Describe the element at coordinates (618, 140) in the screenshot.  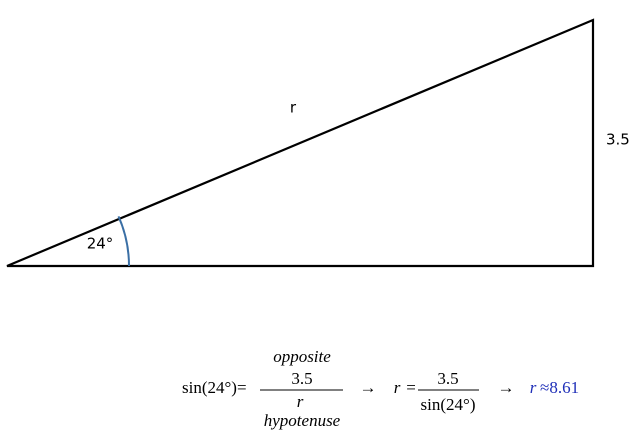
I see `opposite-label: 3.5` at that location.